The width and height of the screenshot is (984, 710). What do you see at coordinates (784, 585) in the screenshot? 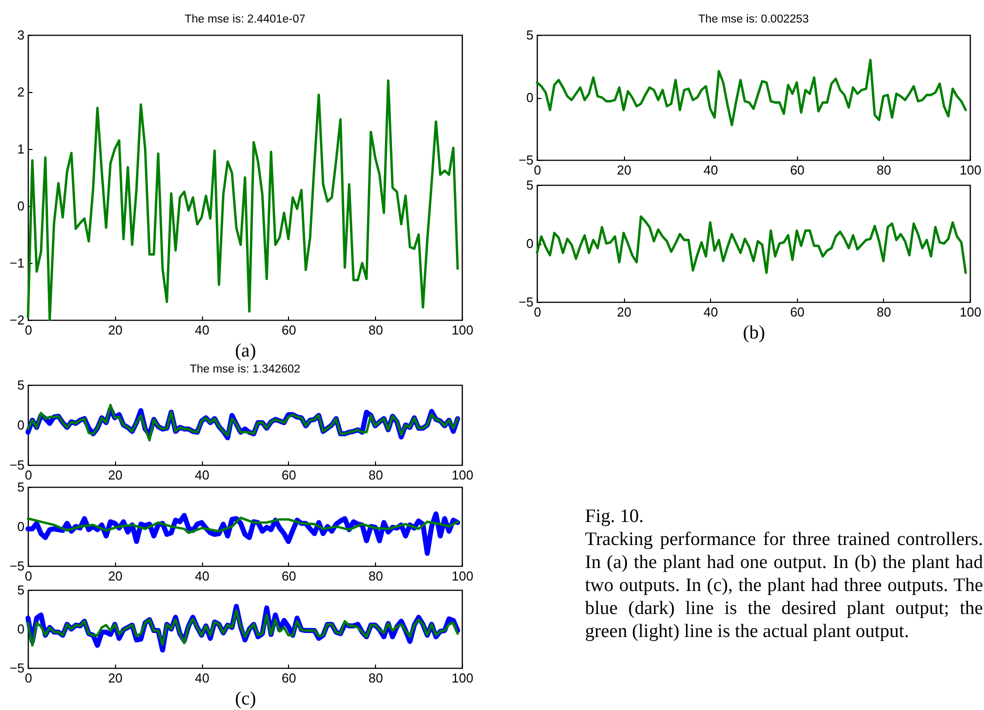
I see `text: Tracking performance for three trained controllers. In (a) the plant had one output. In (b) the plant had two outputs. In (c), the plant had three outputs. The blue (dark) line is the desired plant output; the green (light) line is the actual plant output.` at bounding box center [784, 585].